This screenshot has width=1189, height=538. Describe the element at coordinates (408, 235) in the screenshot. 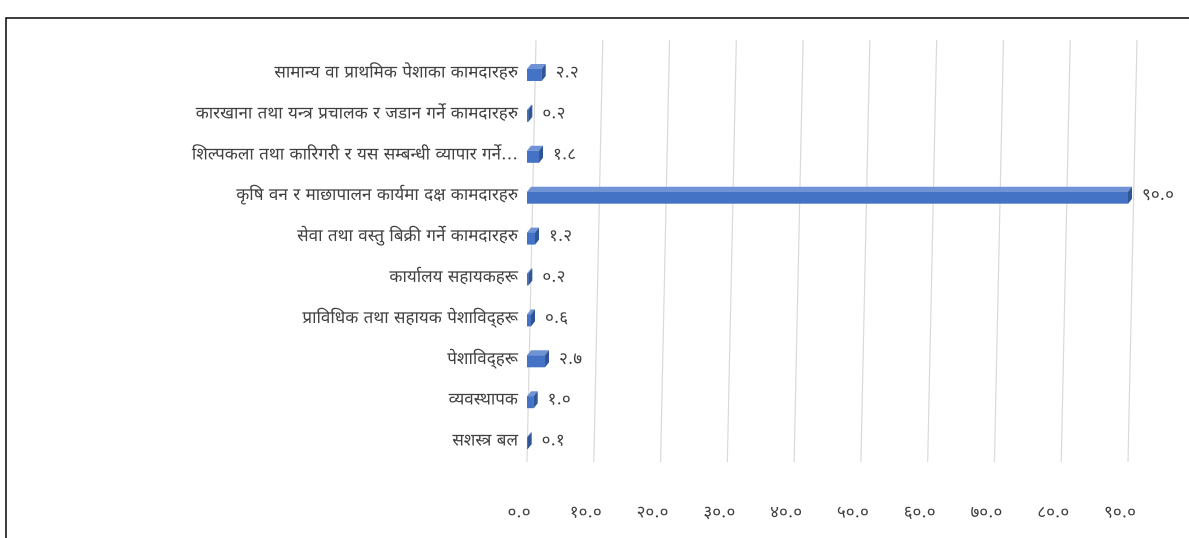

I see `y-tick-label: सेवा तथा वस्तु बिक्री गर्ने कामदारहरु` at that location.